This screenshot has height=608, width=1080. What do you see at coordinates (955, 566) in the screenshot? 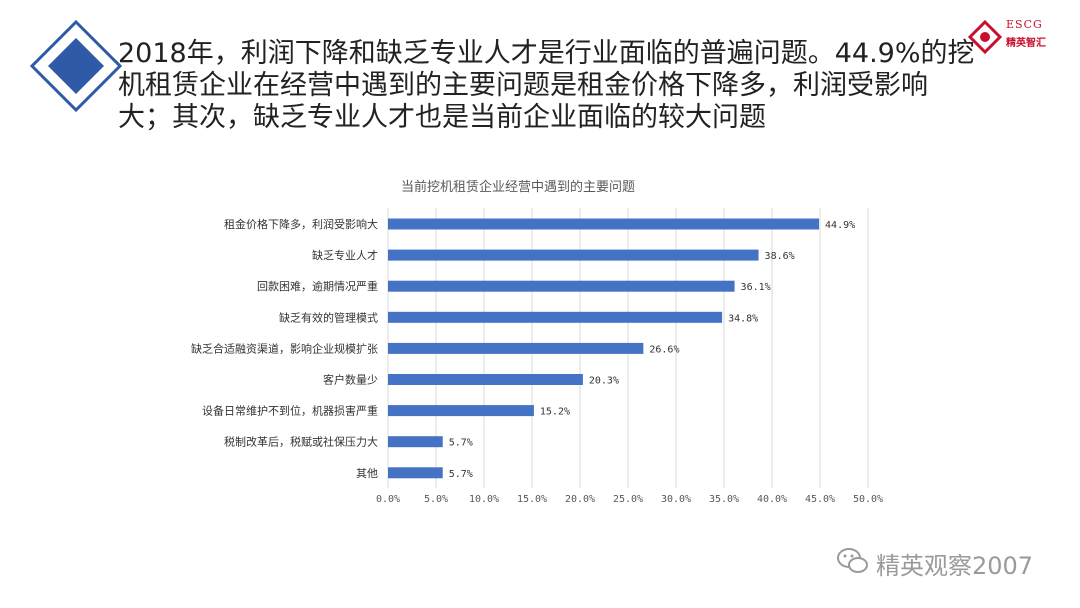
I see `watermark-text: 精英观察2007` at bounding box center [955, 566].